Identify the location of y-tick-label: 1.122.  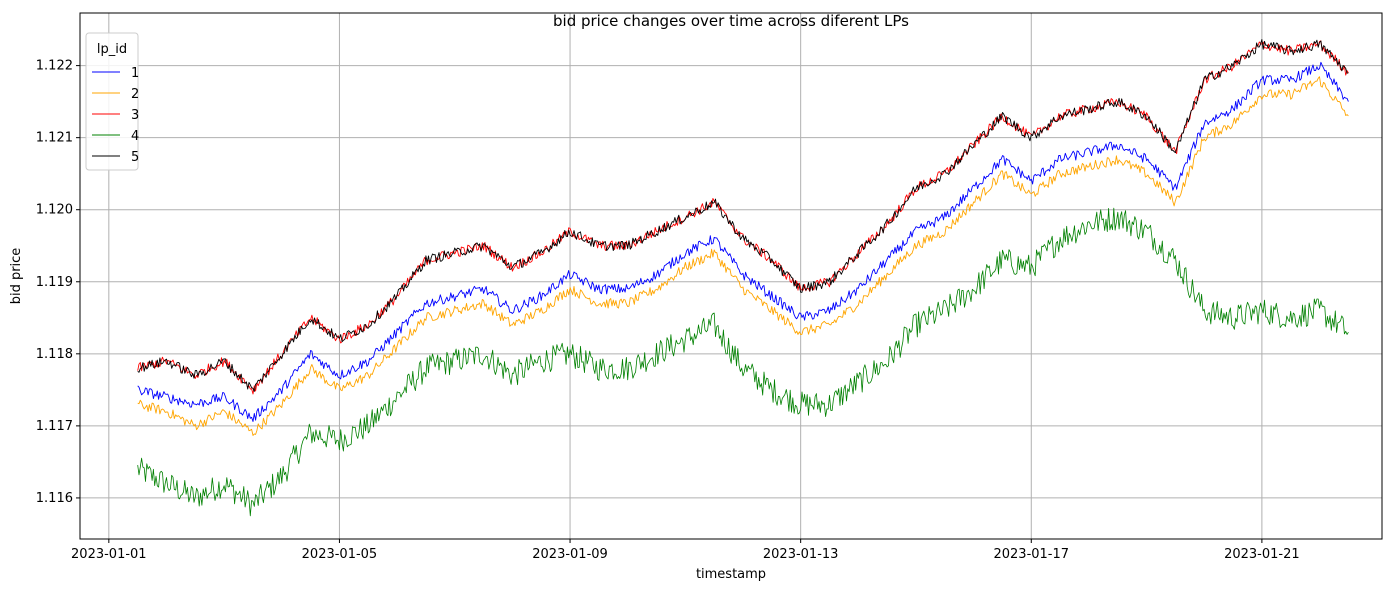
(54, 66).